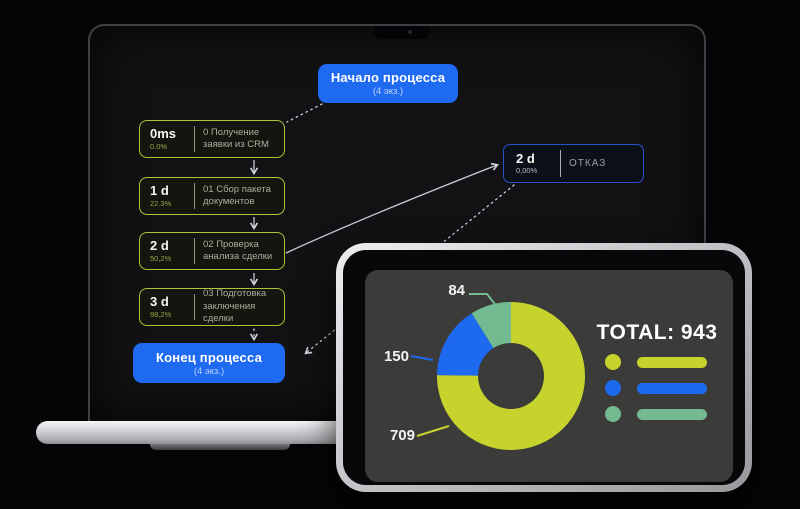 This screenshot has width=800, height=509. Describe the element at coordinates (209, 357) in the screenshot. I see `end-node-title: Конец процесса` at that location.